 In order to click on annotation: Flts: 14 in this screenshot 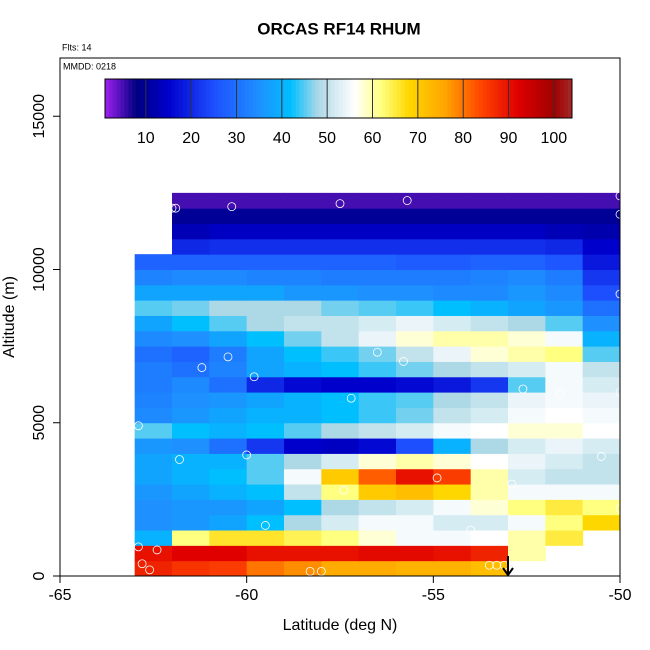, I will do `click(77, 47)`.